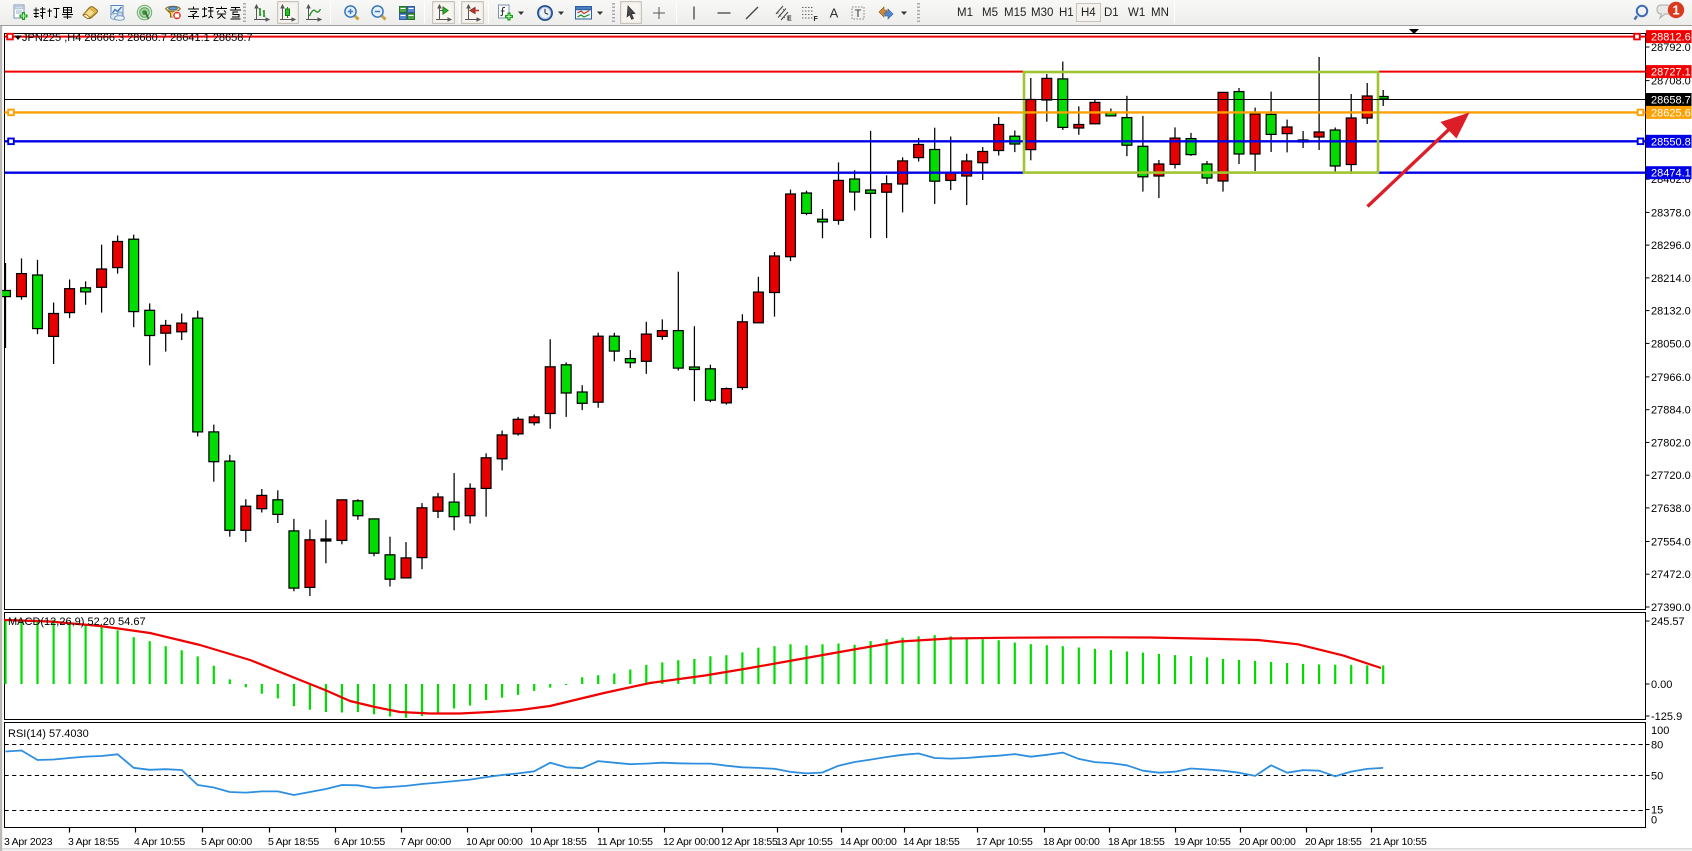 The width and height of the screenshot is (1692, 851). I want to click on svg-text: 1, so click(1675, 10).